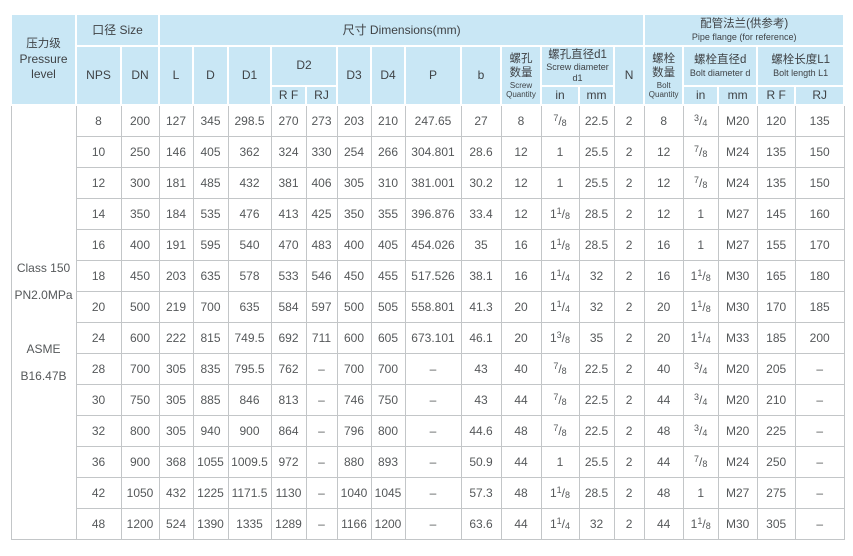  Describe the element at coordinates (433, 213) in the screenshot. I see `cell-p: 396.876` at that location.